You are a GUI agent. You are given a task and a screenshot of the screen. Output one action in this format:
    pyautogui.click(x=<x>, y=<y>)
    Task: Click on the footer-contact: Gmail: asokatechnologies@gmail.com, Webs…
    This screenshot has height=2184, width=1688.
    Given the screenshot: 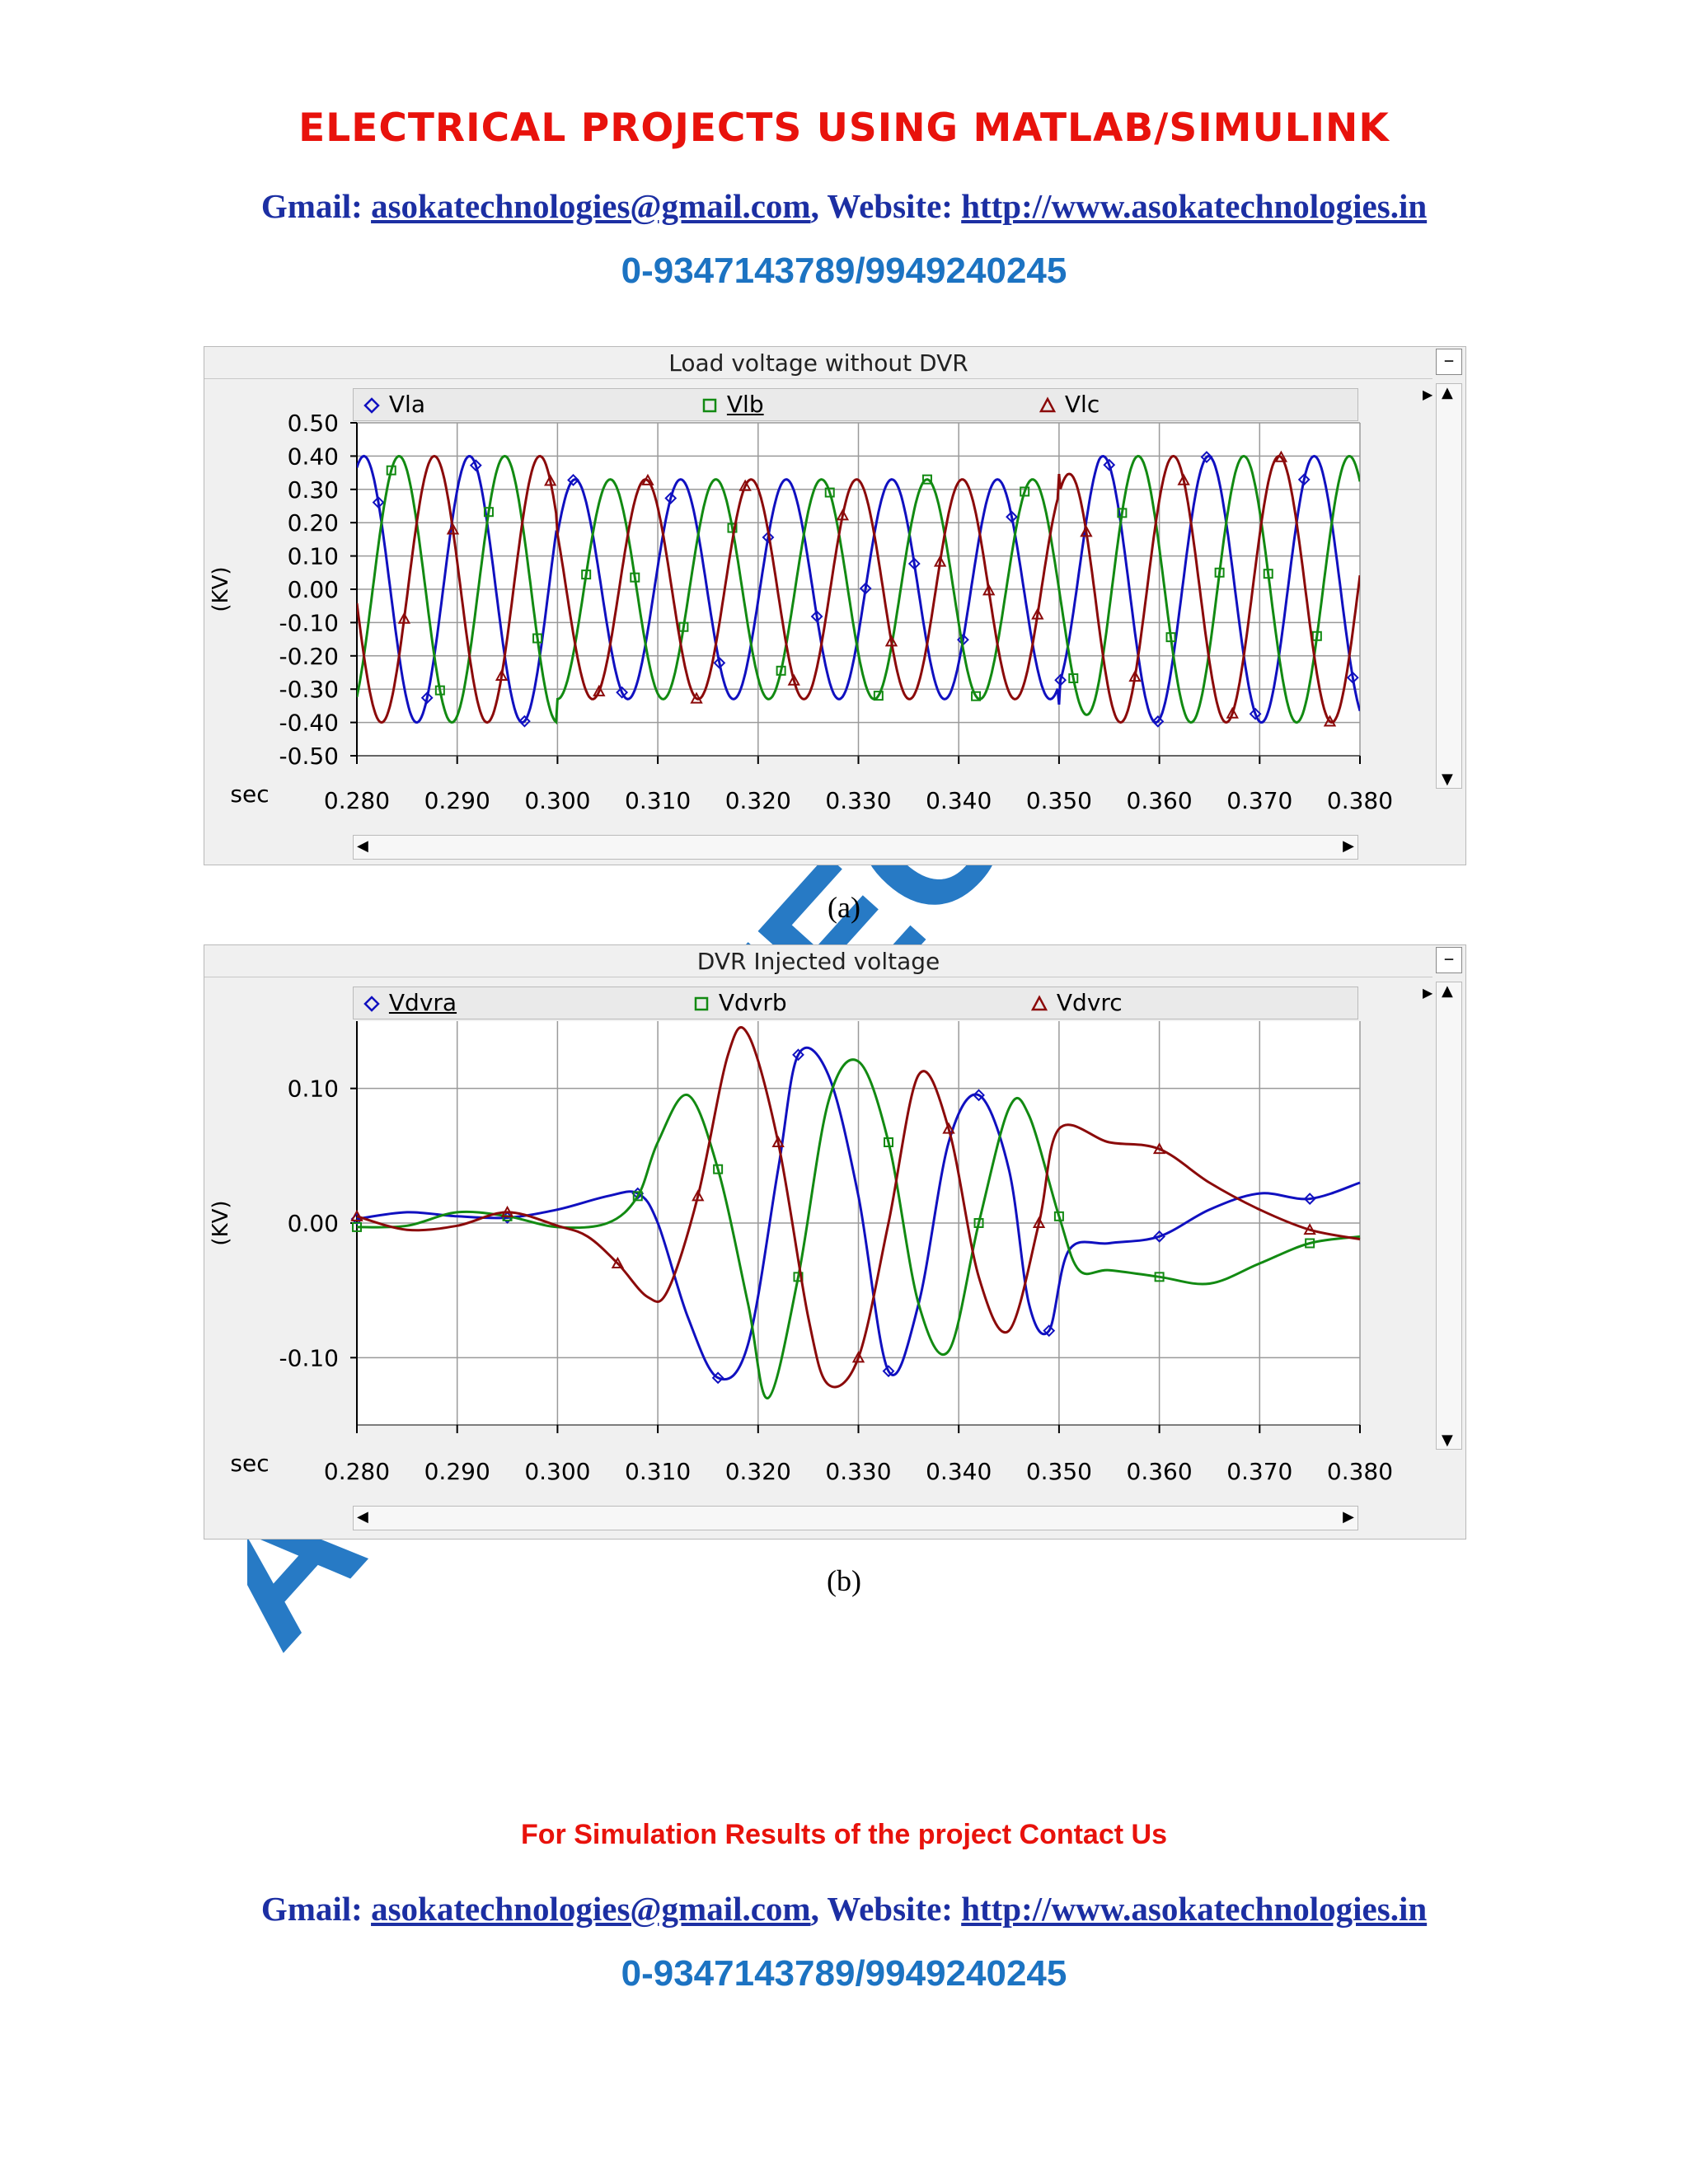 What is the action you would take?
    pyautogui.click(x=844, y=1909)
    